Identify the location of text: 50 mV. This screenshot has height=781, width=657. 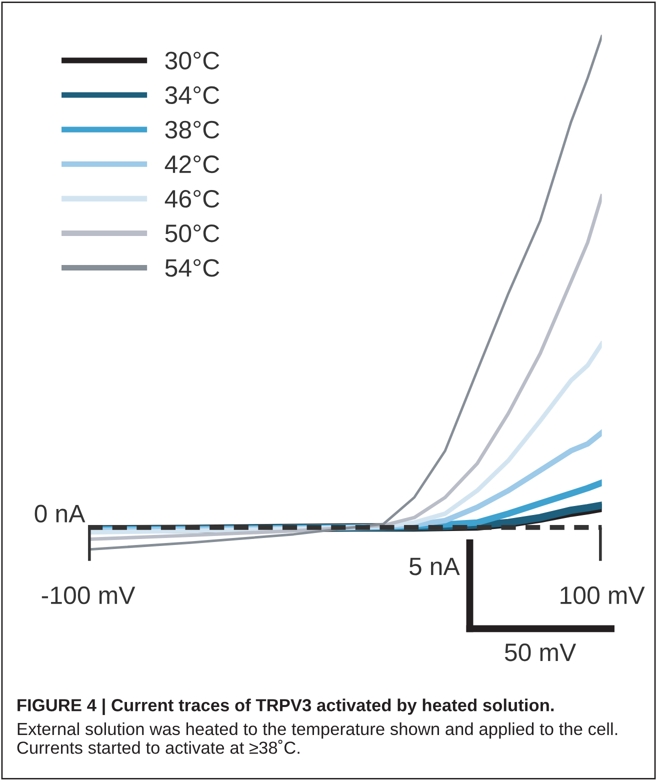
(540, 652).